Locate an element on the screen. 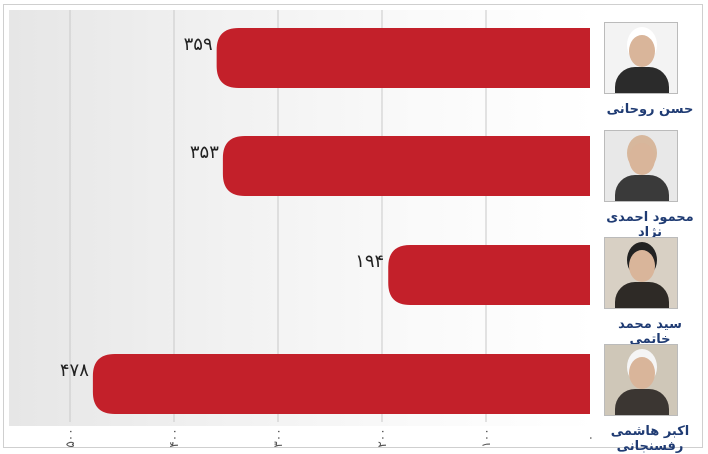  x-tick-label: ۰ is located at coordinates (590, 438).